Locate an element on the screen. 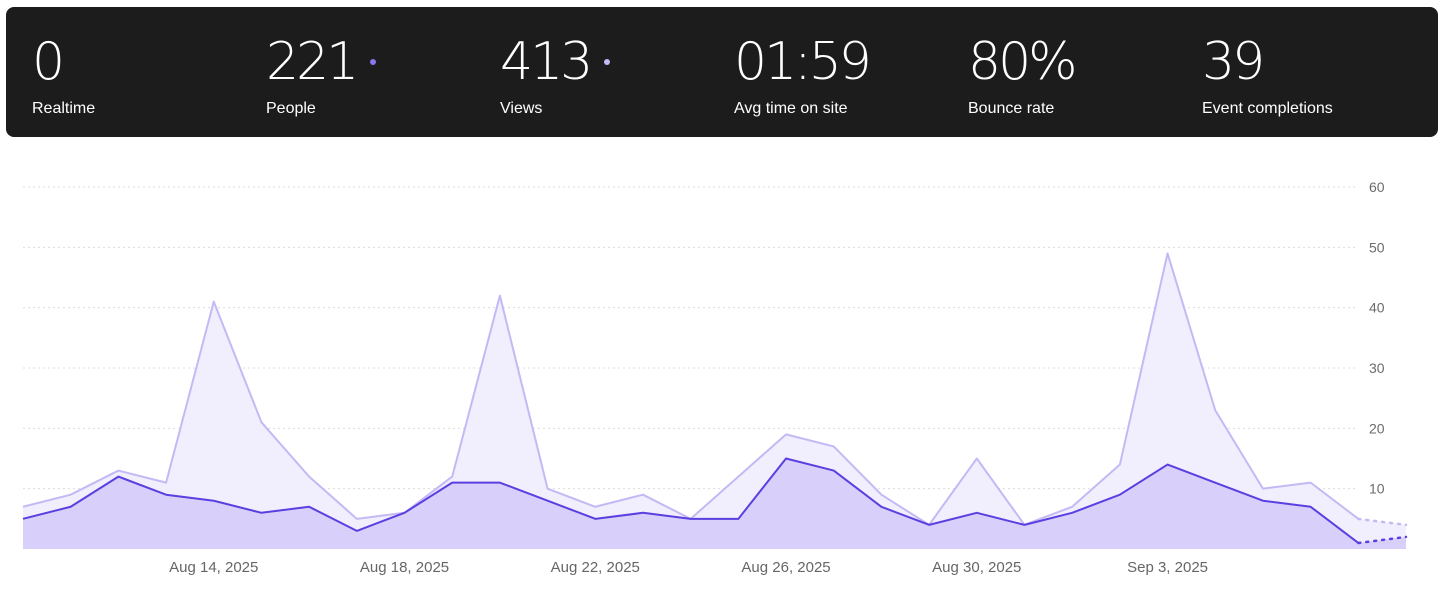 The width and height of the screenshot is (1456, 598). avg-time-value: 01:59 is located at coordinates (803, 62).